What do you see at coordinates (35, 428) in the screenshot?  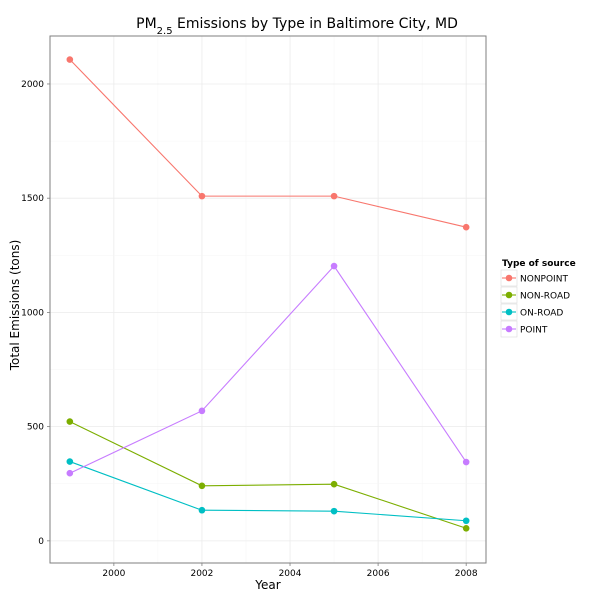 I see `y-tick-label: 500` at bounding box center [35, 428].